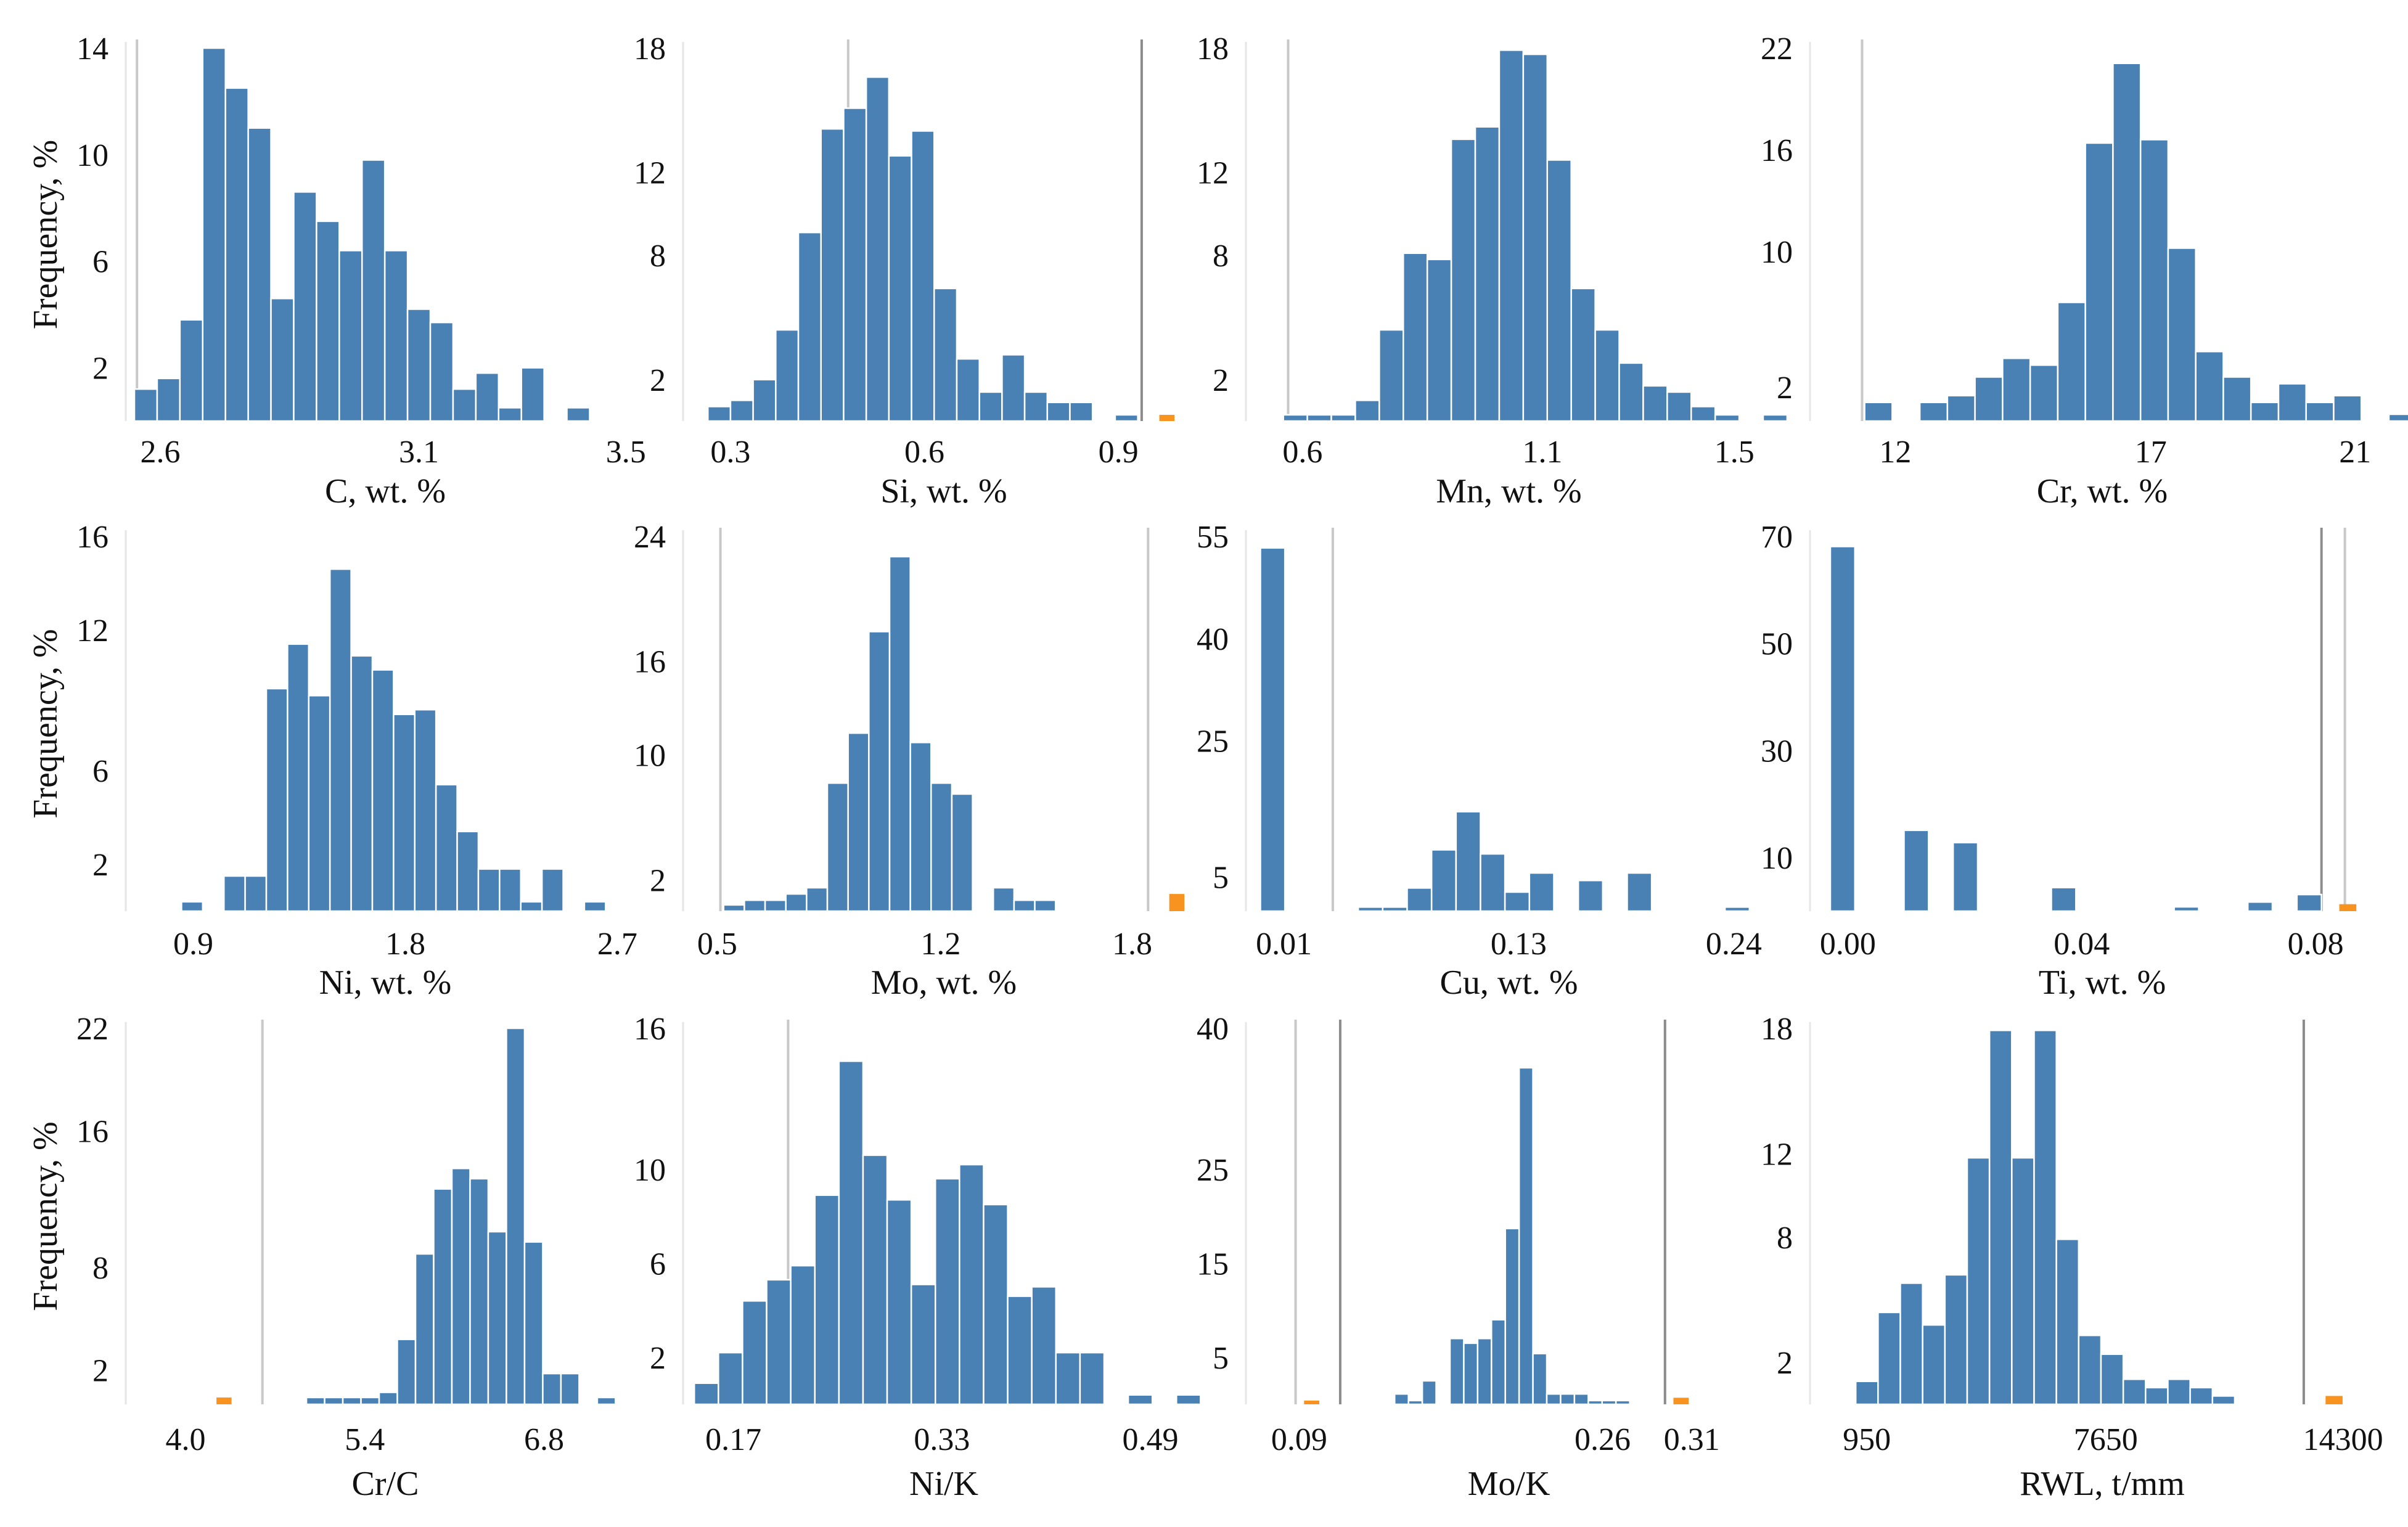 The image size is (2408, 1527). I want to click on x-tick-label: 0.31, so click(1692, 1439).